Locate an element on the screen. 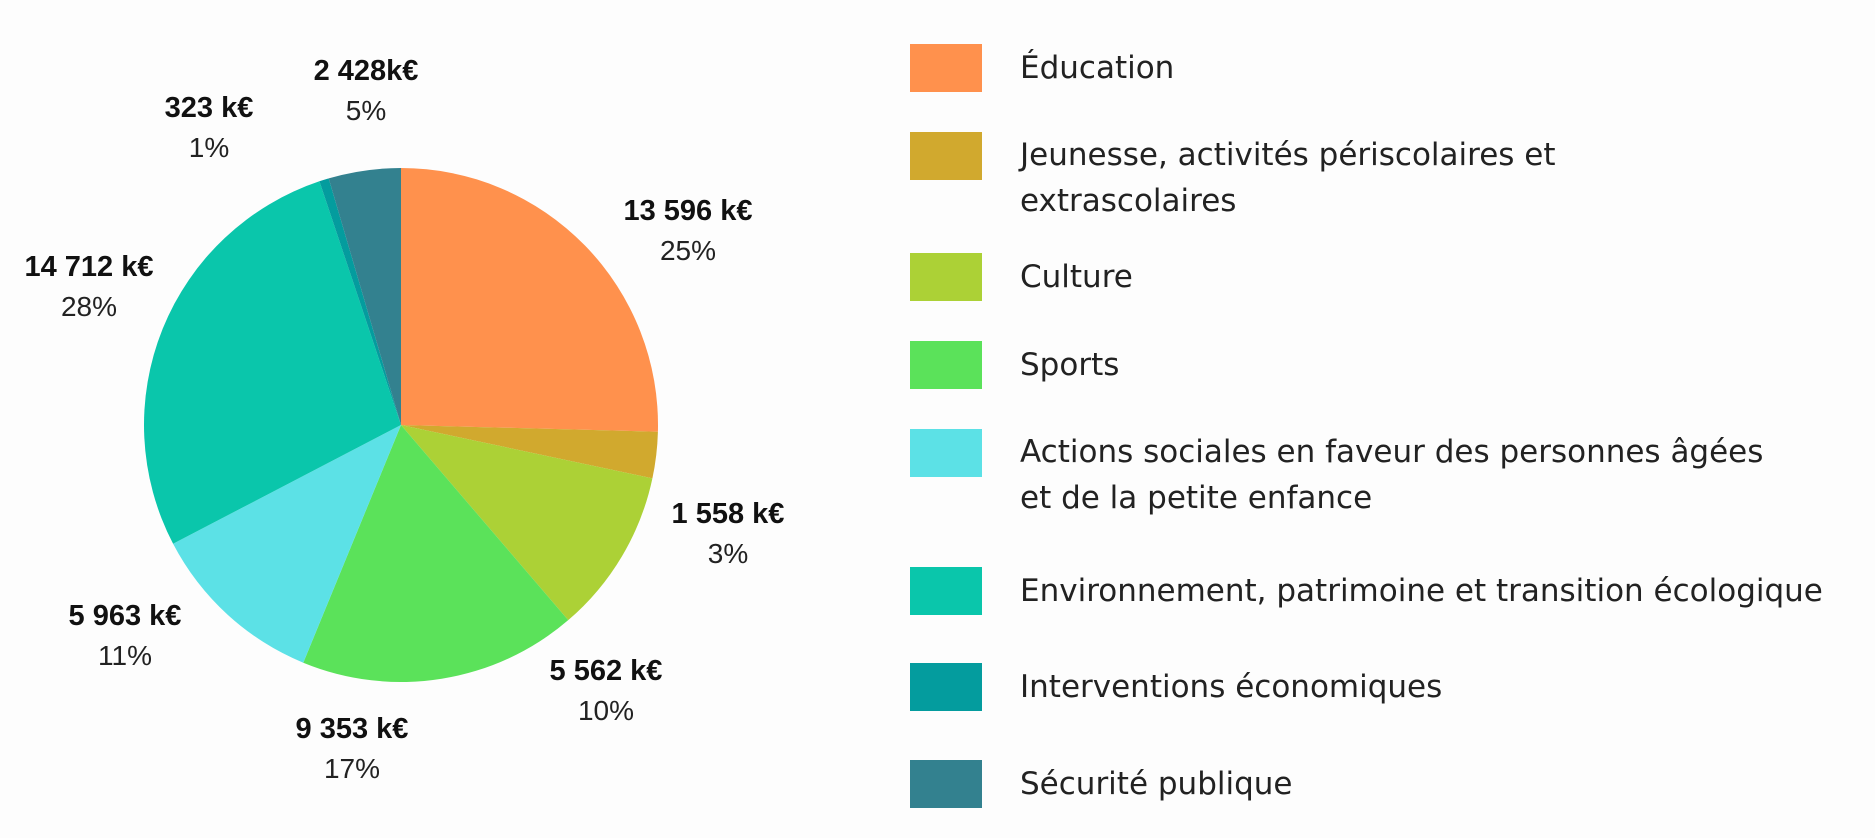 Image resolution: width=1875 pixels, height=838 pixels. legend-label: Culture is located at coordinates (1076, 277).